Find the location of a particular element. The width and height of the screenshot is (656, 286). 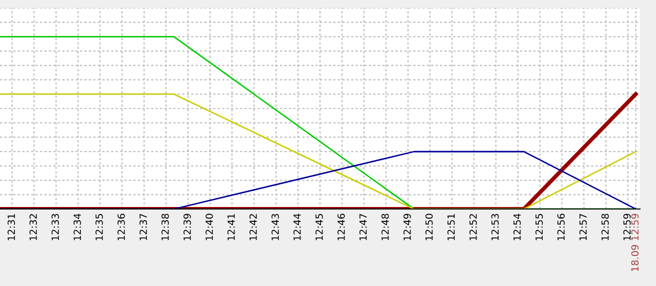

x-tick-label: 12:37 is located at coordinates (143, 227).